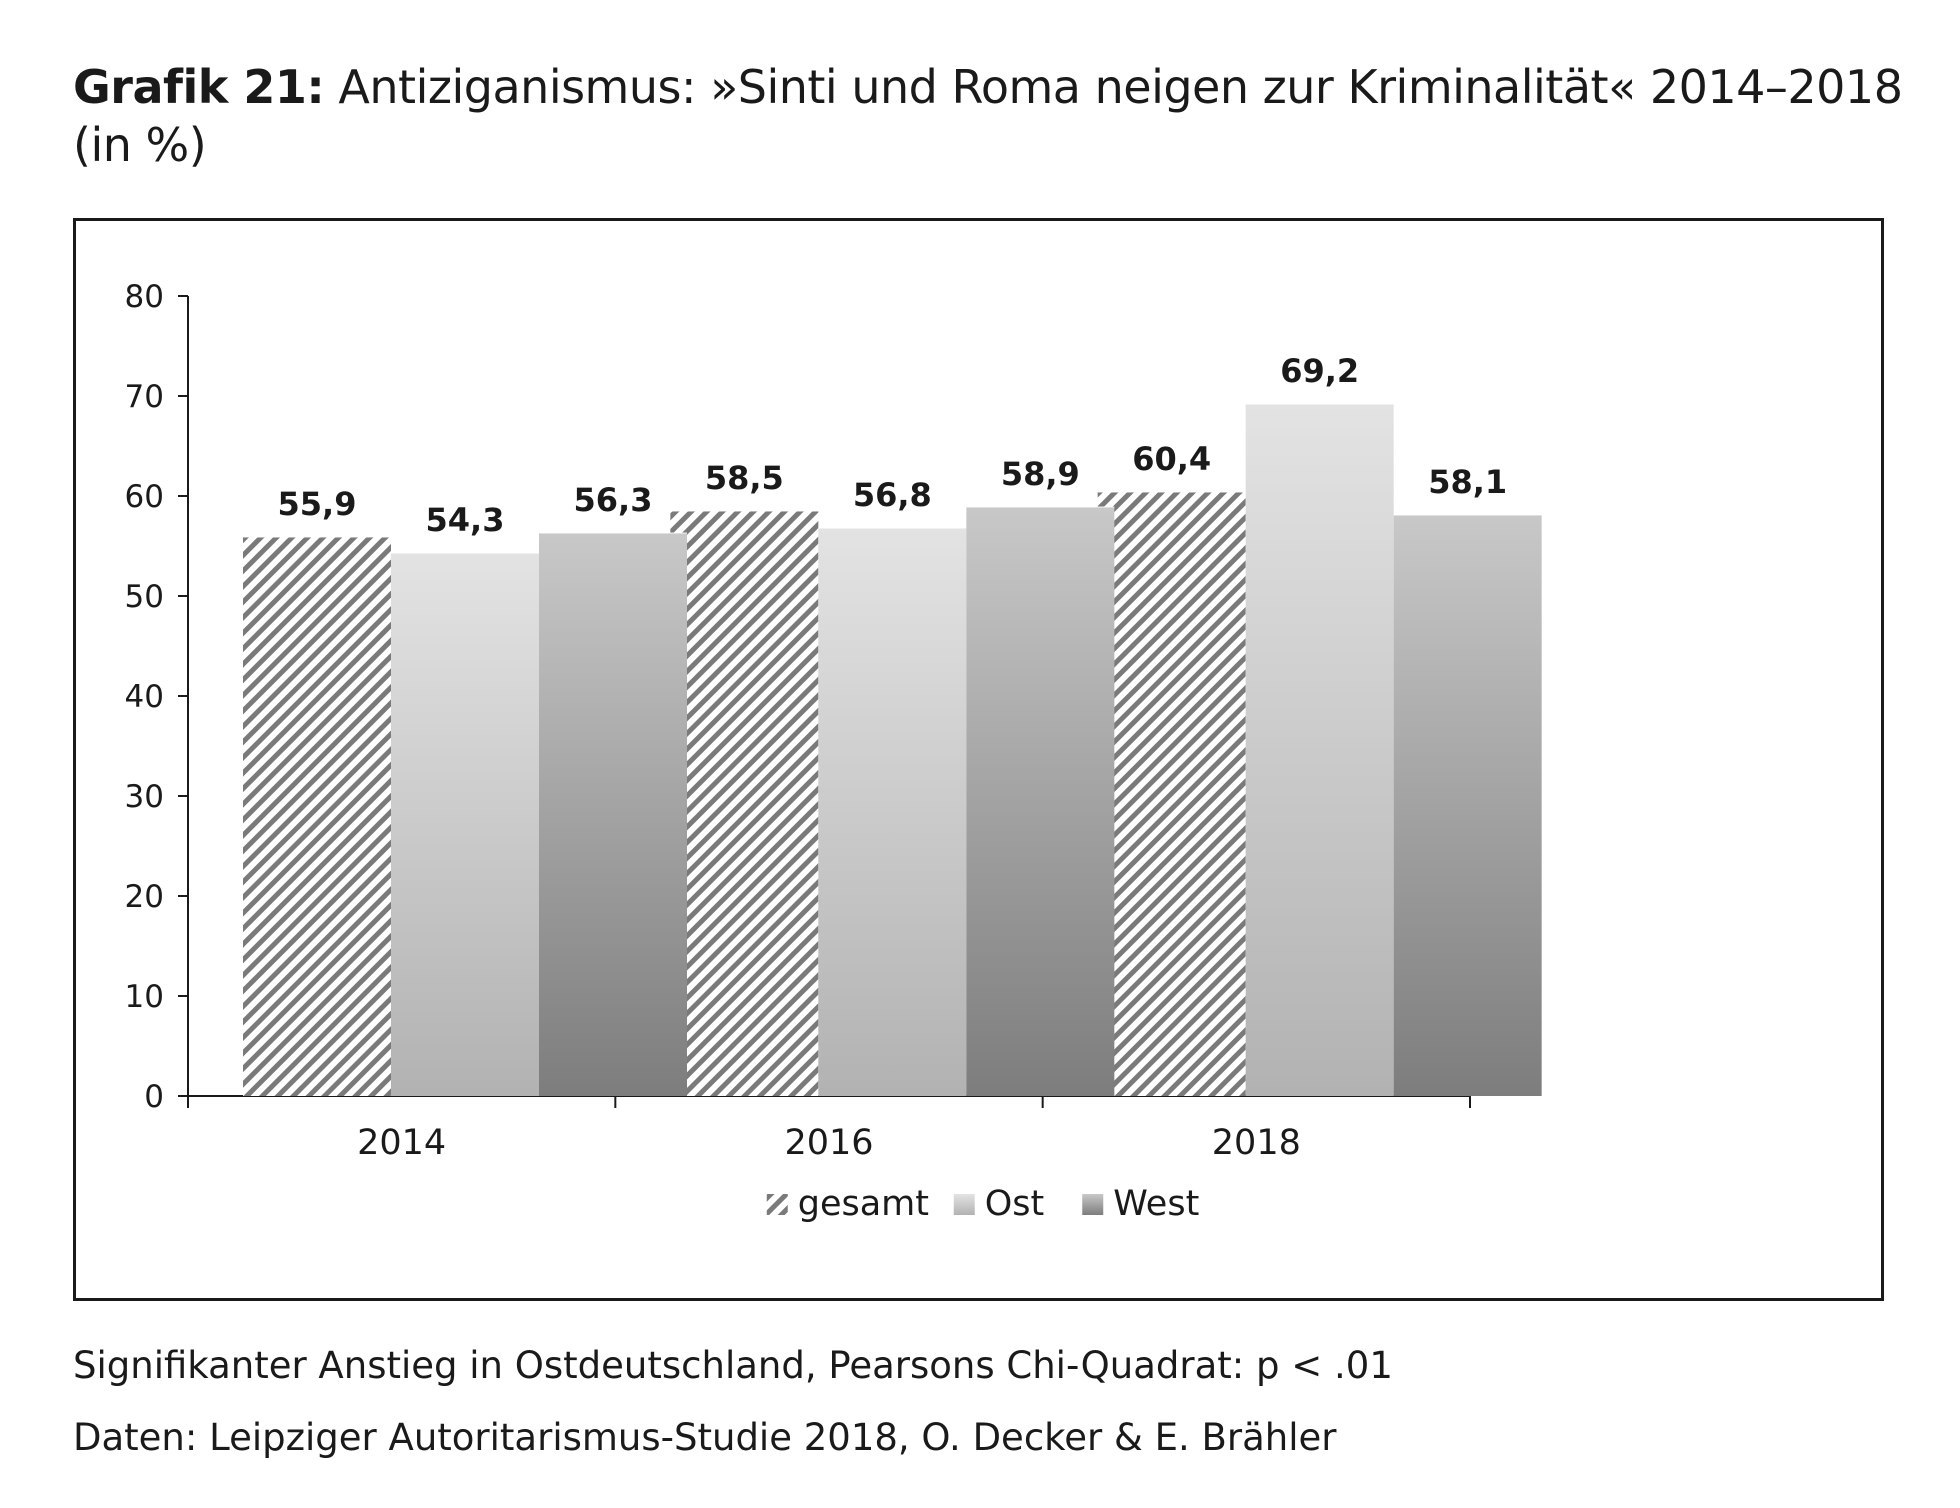 The image size is (1960, 1508). Describe the element at coordinates (613, 814) in the screenshot. I see `bar-west-2014` at that location.